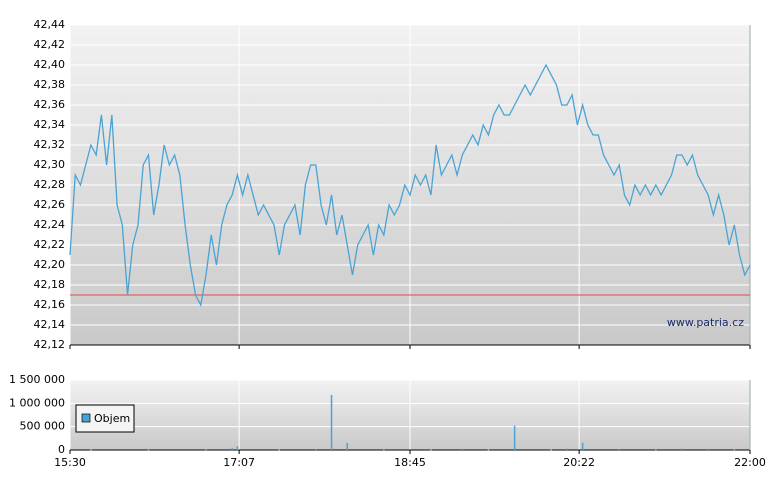  I want to click on y-tick-label: 42,16, so click(50, 304).